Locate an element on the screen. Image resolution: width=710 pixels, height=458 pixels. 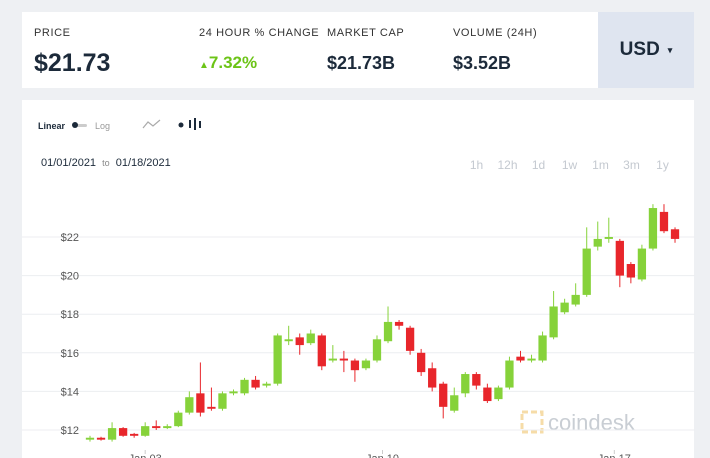
y-tick-label: $22 is located at coordinates (70, 238).